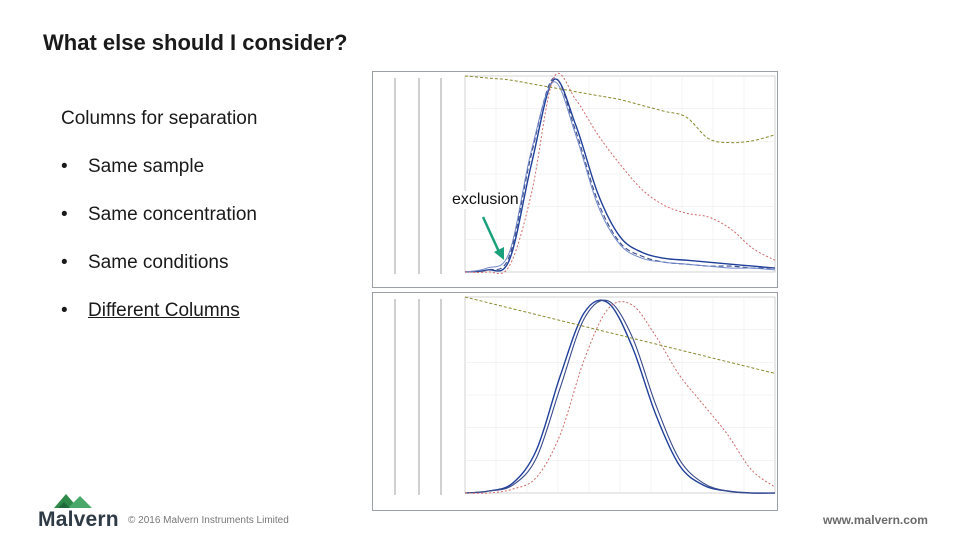 Image resolution: width=960 pixels, height=540 pixels. Describe the element at coordinates (208, 520) in the screenshot. I see `copyright-text: © 2016 Malvern Instruments Limited` at that location.